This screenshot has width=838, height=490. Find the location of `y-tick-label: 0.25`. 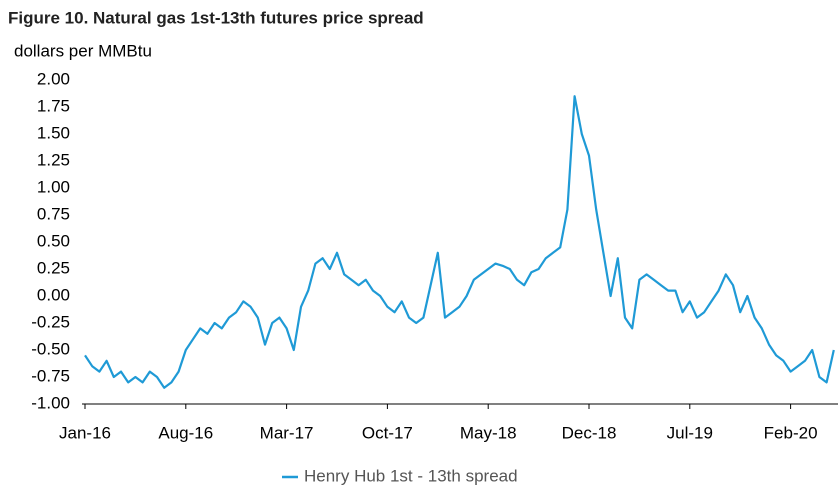

y-tick-label: 0.25 is located at coordinates (53, 267).